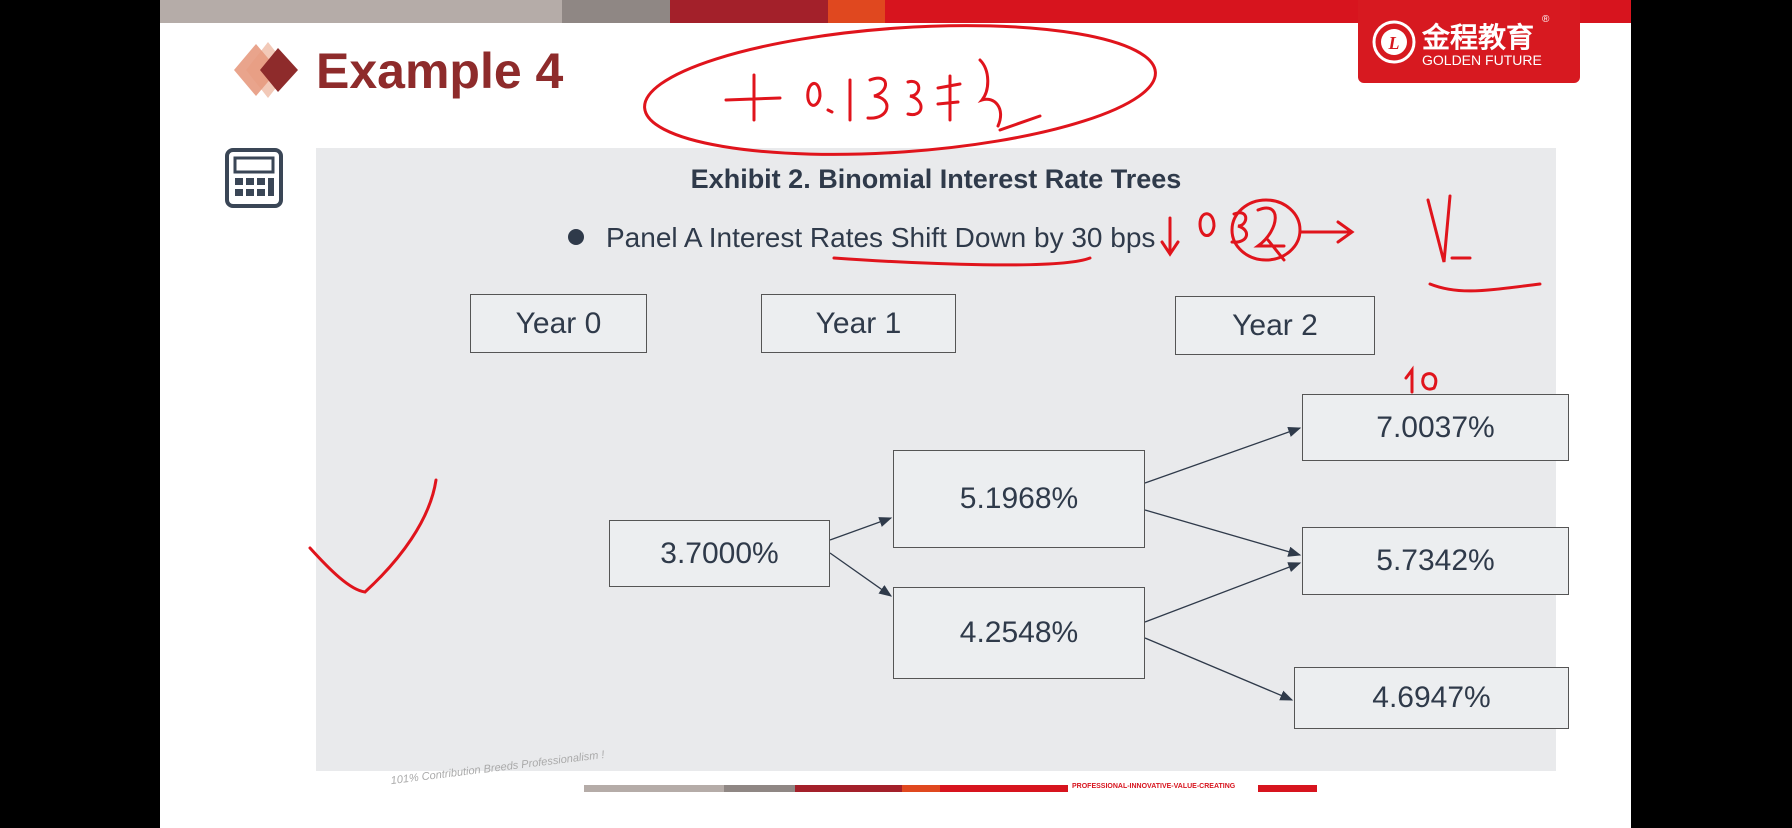 The width and height of the screenshot is (1792, 828). What do you see at coordinates (1223, 533) in the screenshot?
I see `arrow-up-ud` at bounding box center [1223, 533].